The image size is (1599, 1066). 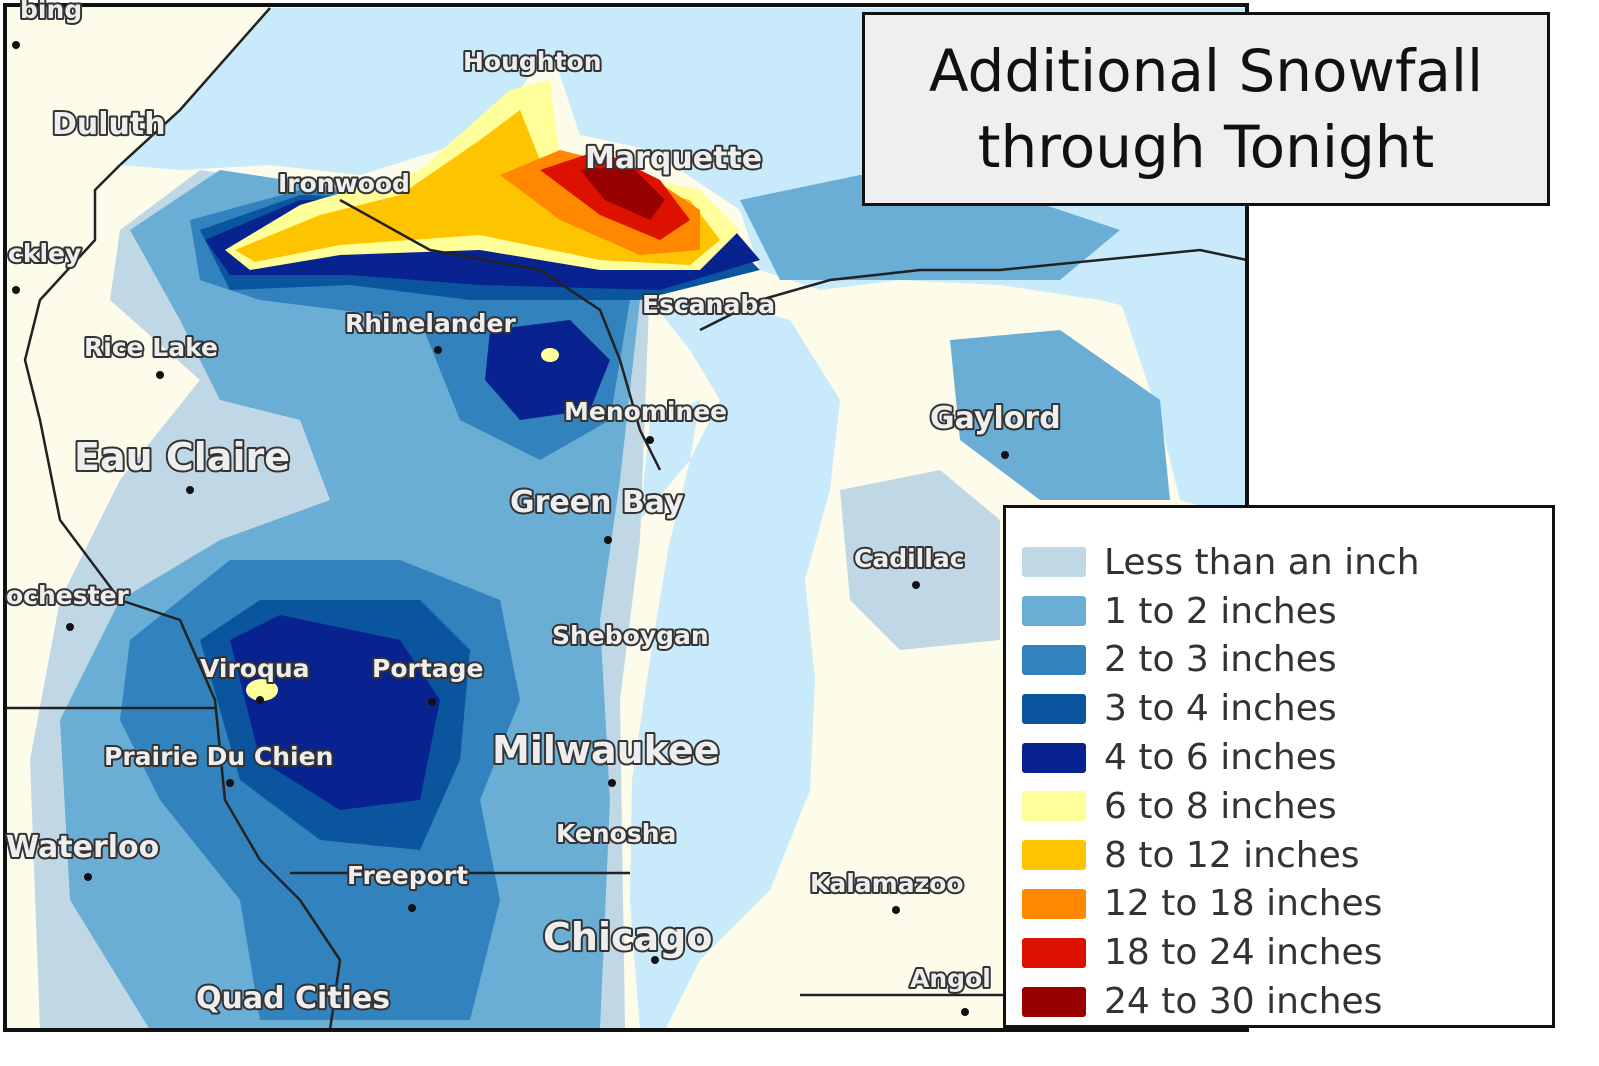 What do you see at coordinates (1220, 611) in the screenshot?
I see `legend-label: 1 to 2 inches` at bounding box center [1220, 611].